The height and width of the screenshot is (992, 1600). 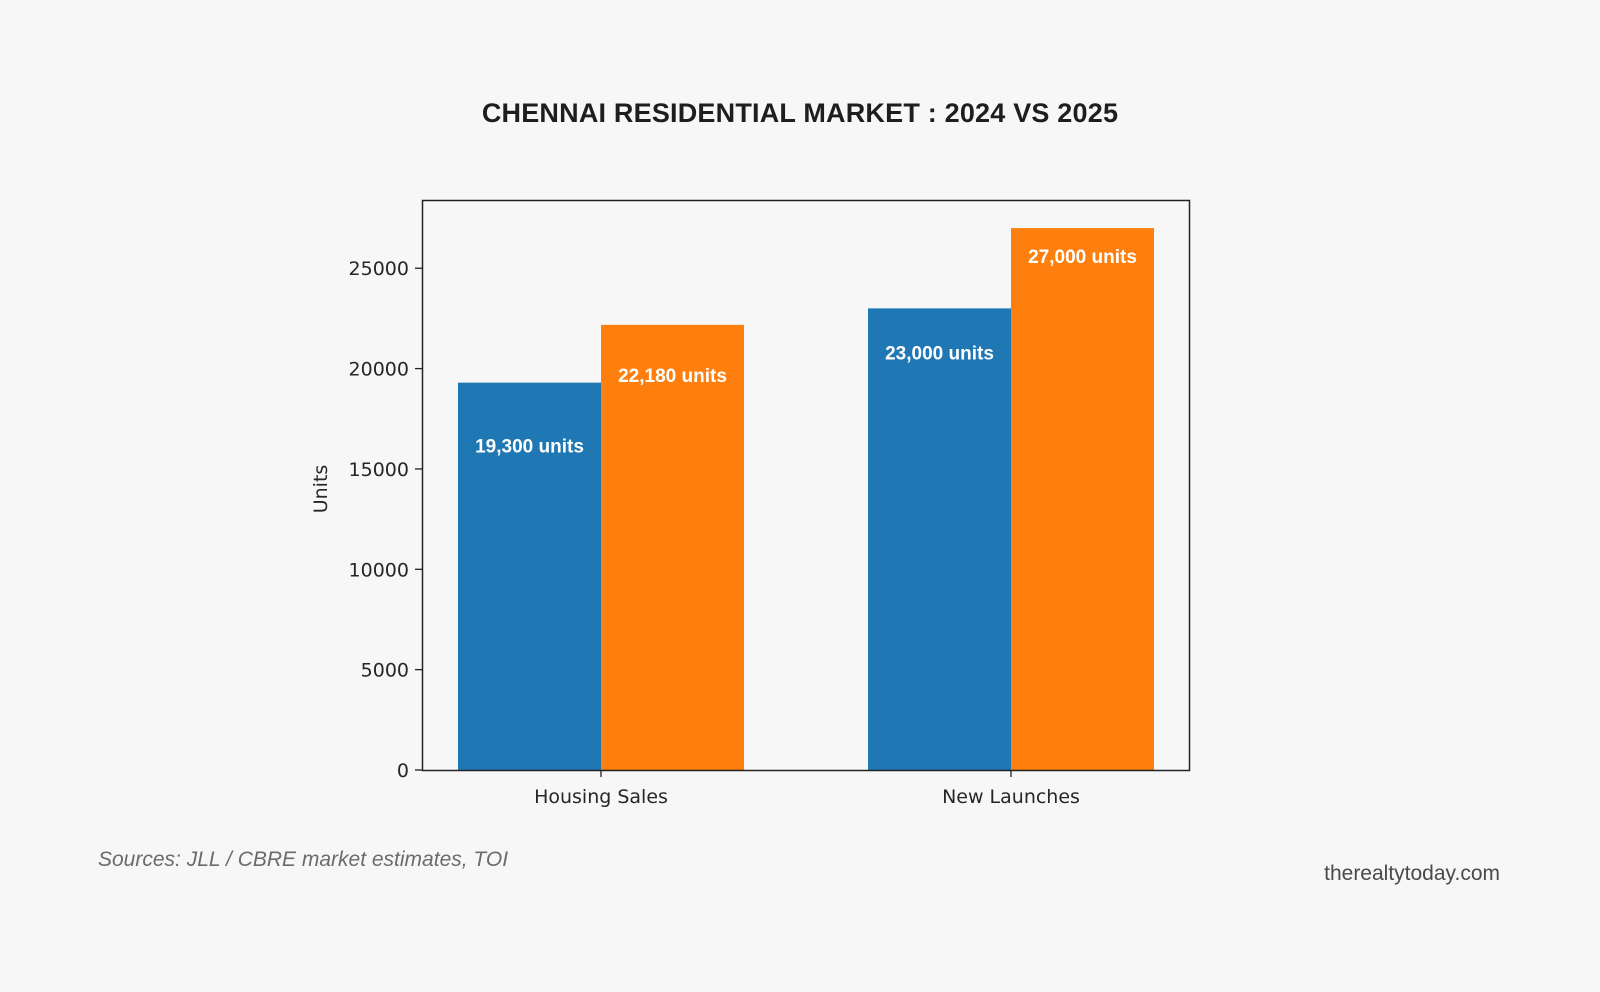 I want to click on y-tick-label: 10000, so click(x=379, y=570).